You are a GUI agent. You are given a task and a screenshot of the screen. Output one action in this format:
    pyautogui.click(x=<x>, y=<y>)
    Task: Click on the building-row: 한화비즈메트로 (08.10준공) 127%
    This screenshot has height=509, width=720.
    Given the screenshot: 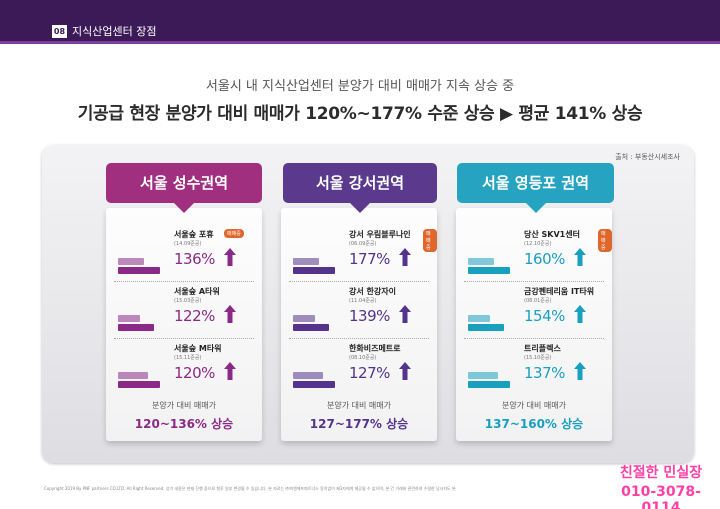 What is the action you would take?
    pyautogui.click(x=359, y=368)
    